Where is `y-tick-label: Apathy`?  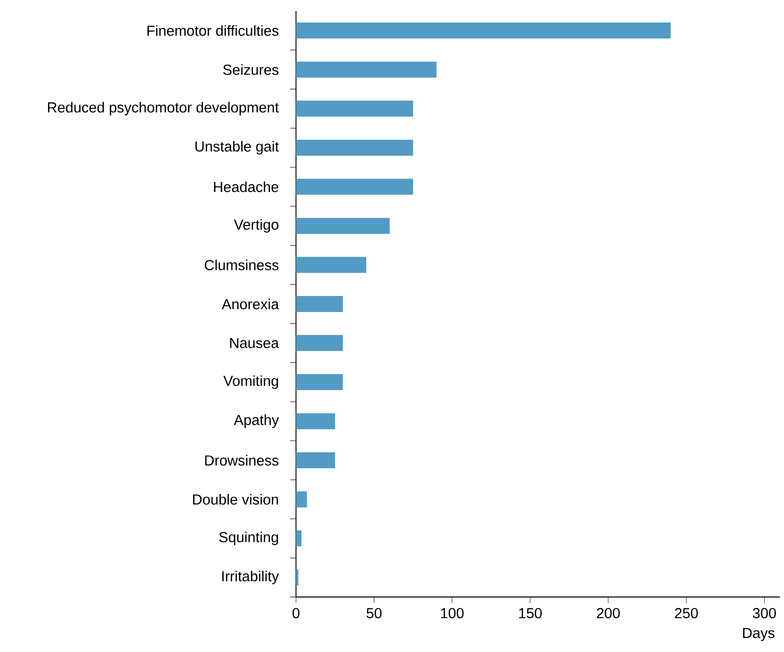
y-tick-label: Apathy is located at coordinates (256, 421).